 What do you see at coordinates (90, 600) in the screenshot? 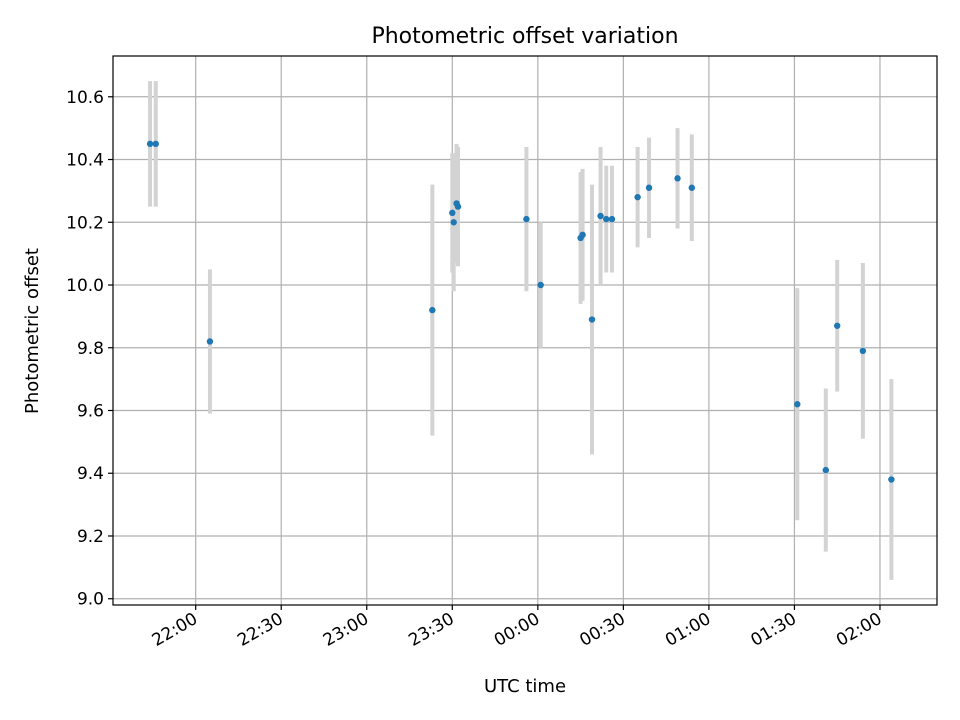
I see `y-tick-label: 9.0` at bounding box center [90, 600].